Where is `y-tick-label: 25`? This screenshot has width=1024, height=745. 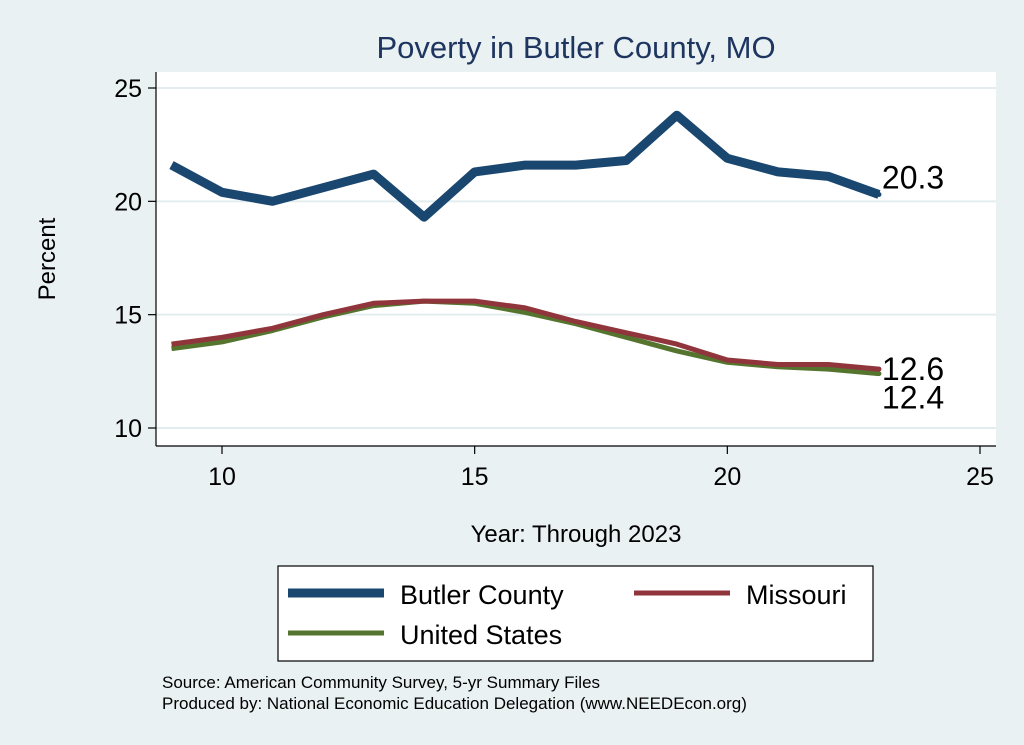 y-tick-label: 25 is located at coordinates (128, 89).